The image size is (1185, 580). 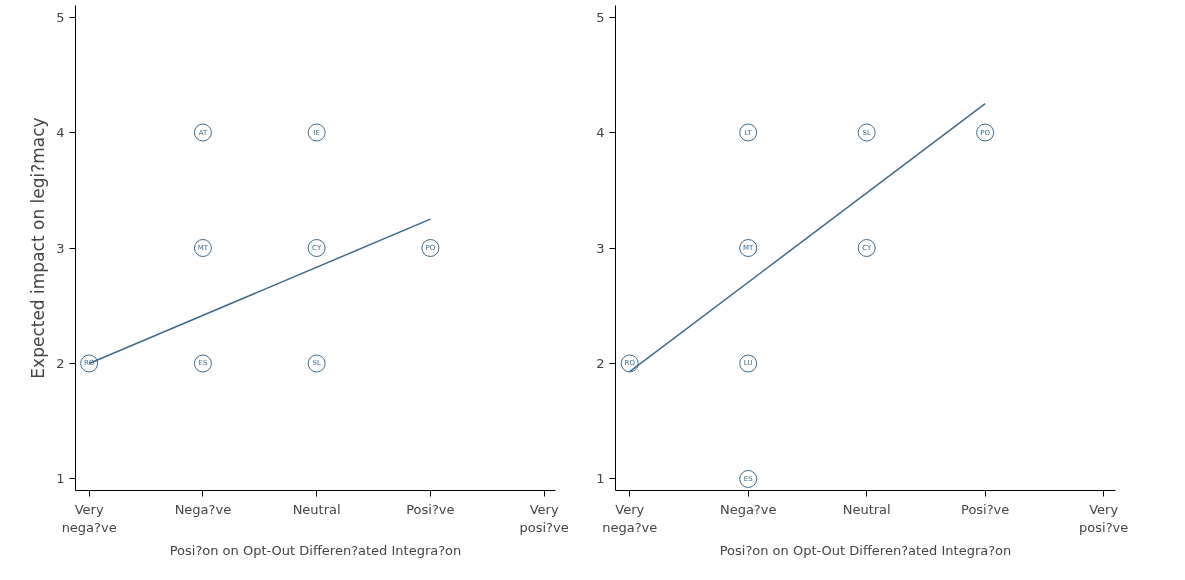 I want to click on y-axis-title: Expected impact on legi?macy, so click(x=38, y=248).